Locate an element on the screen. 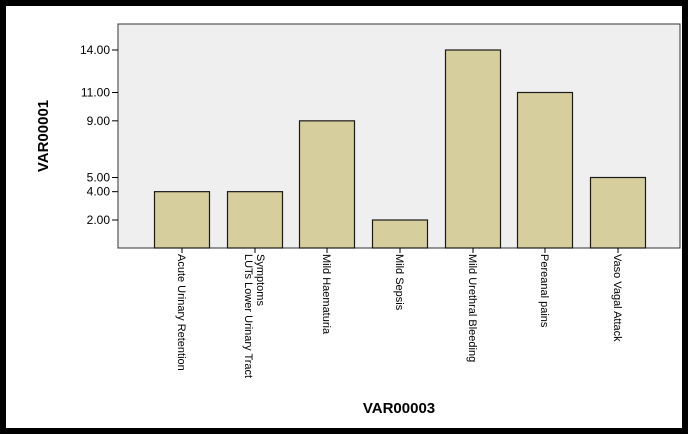 The height and width of the screenshot is (434, 688). y-tick-label: 2.00 is located at coordinates (99, 220).